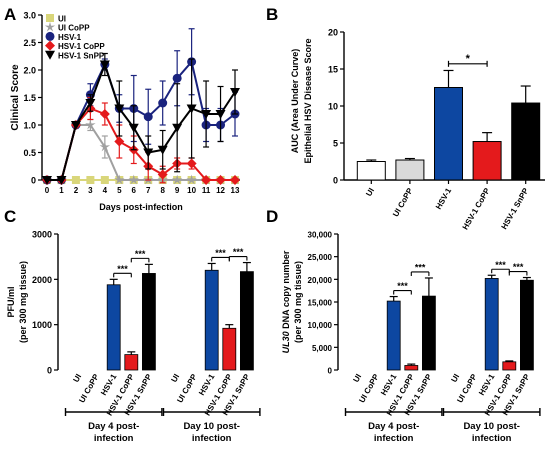  Describe the element at coordinates (333, 70) in the screenshot. I see `y-tick-label: 15` at that location.